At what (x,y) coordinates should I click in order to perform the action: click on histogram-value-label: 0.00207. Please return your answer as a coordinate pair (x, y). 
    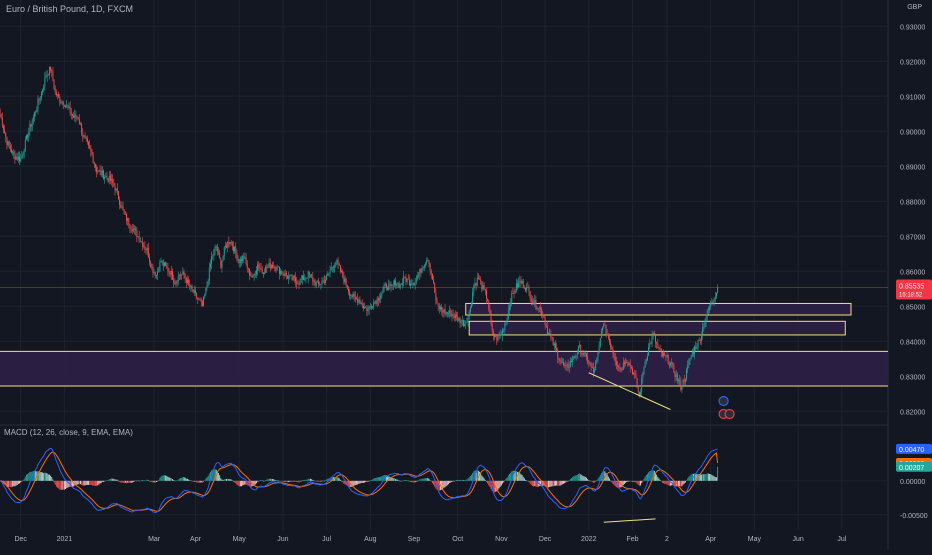
    Looking at the image, I should click on (911, 468).